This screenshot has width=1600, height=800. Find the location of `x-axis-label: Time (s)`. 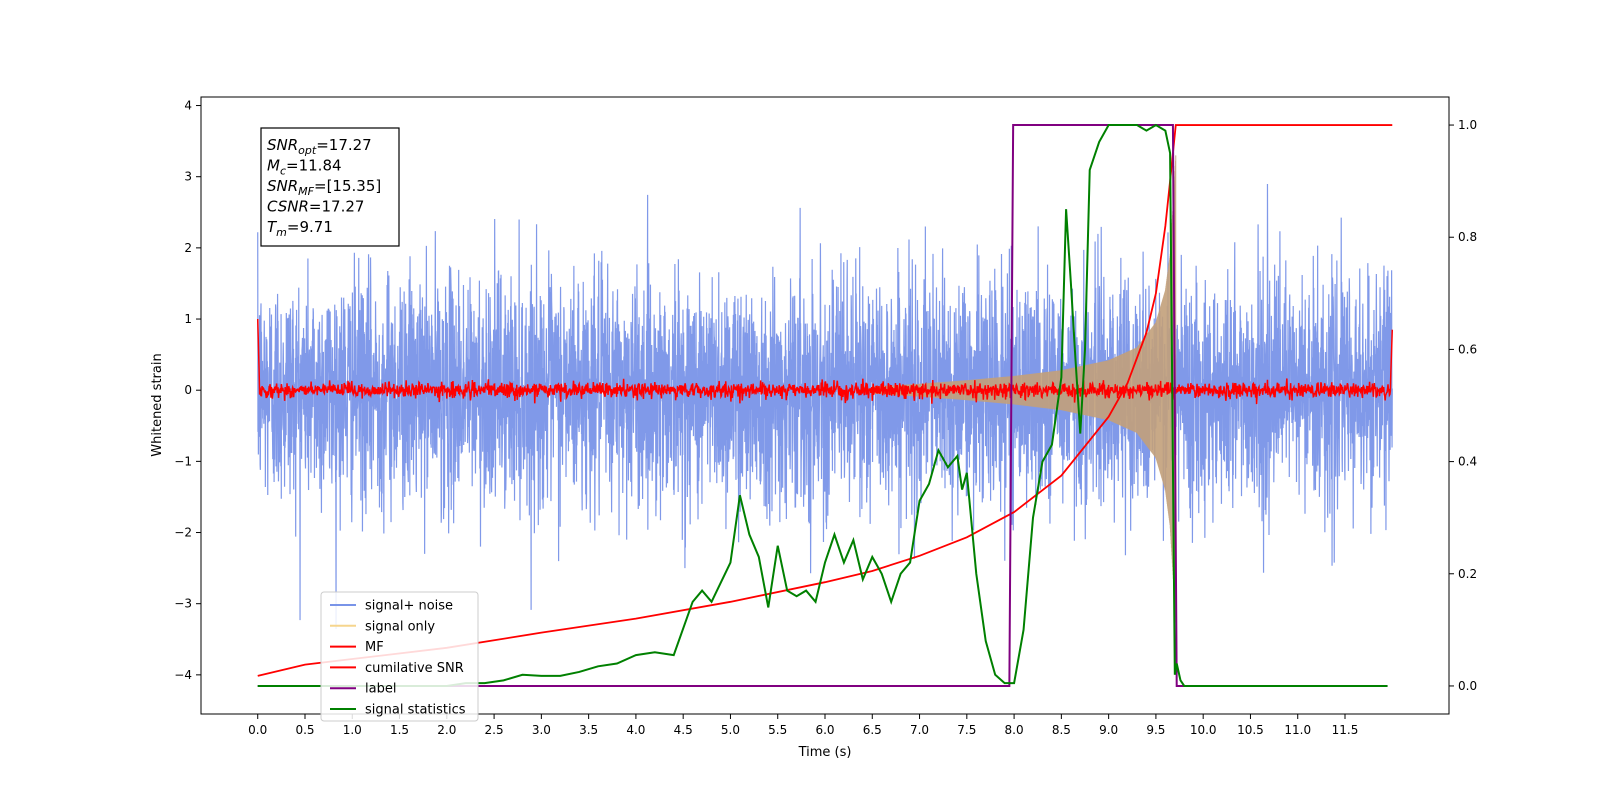

x-axis-label: Time (s) is located at coordinates (825, 752).